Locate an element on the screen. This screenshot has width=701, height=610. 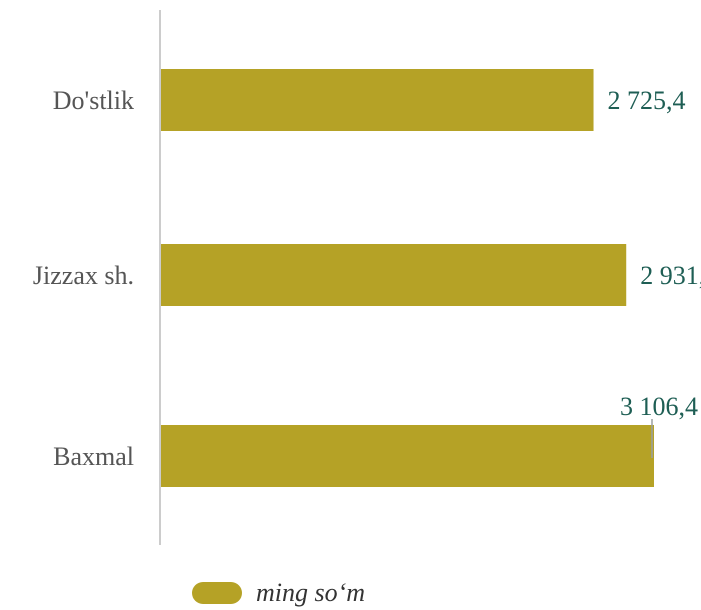
legend: ming so‘m is located at coordinates (278, 593).